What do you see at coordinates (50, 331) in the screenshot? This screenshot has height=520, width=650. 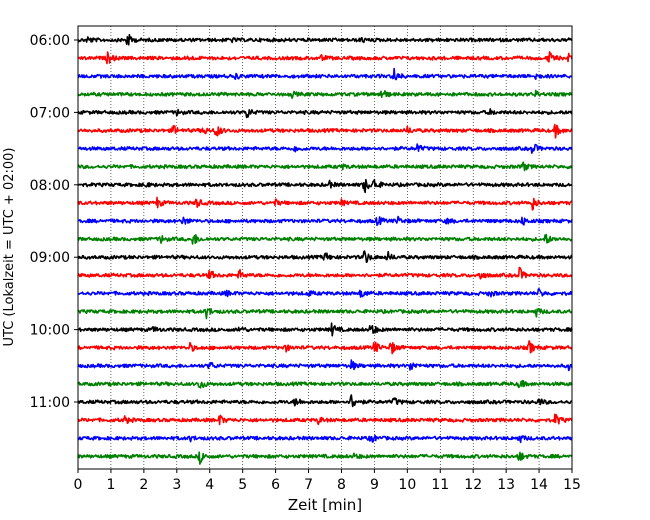 I see `y-tick-label: 10:00` at bounding box center [50, 331].